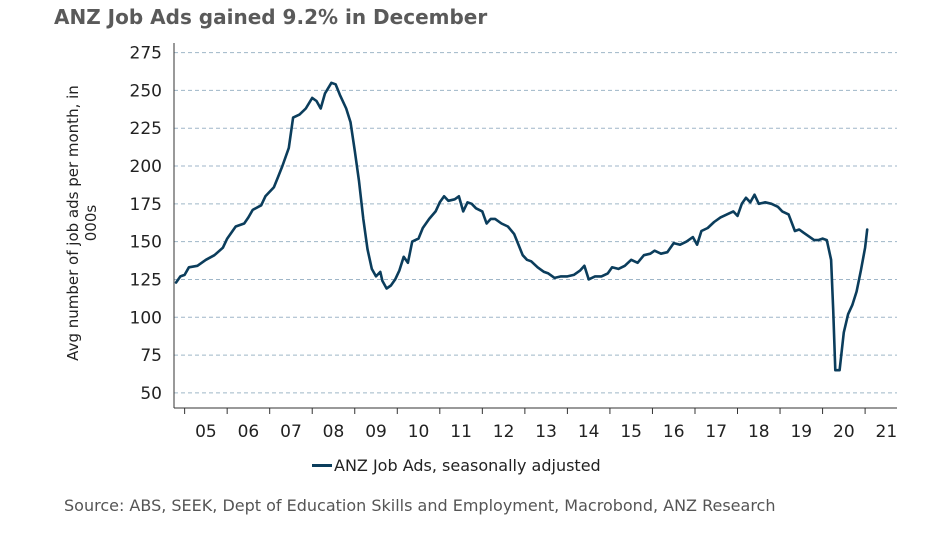 This screenshot has width=941, height=560. What do you see at coordinates (291, 432) in the screenshot?
I see `x-tick-label-07: 07` at bounding box center [291, 432].